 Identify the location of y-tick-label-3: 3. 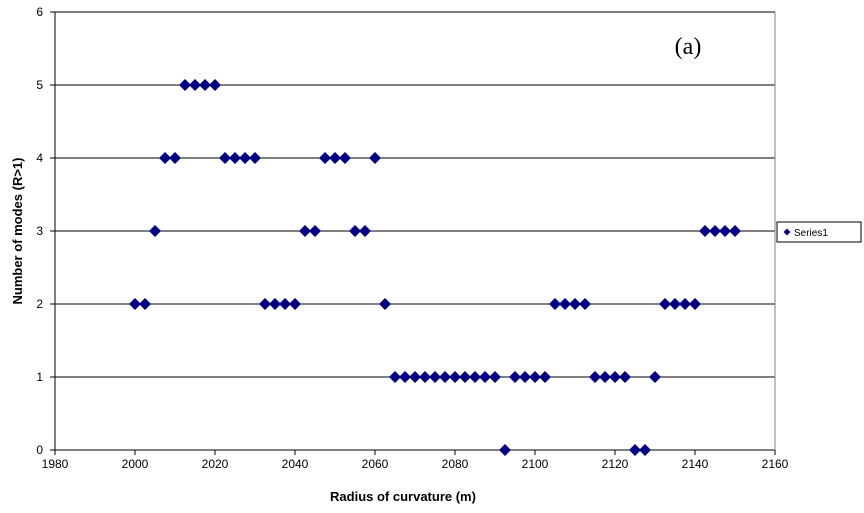
(39, 231).